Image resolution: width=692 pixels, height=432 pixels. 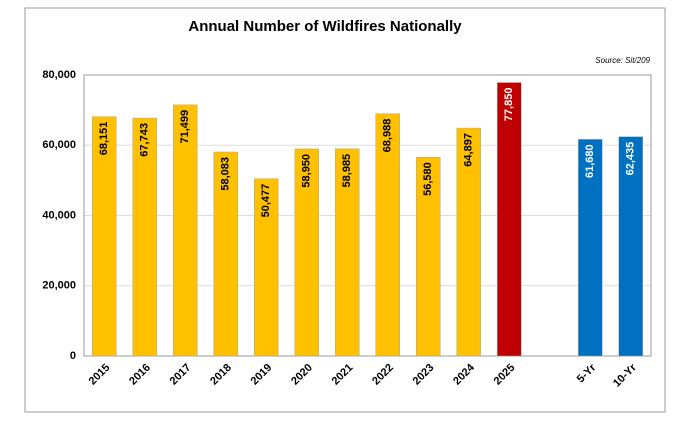 What do you see at coordinates (622, 60) in the screenshot?
I see `source-note: Source: Sit/209` at bounding box center [622, 60].